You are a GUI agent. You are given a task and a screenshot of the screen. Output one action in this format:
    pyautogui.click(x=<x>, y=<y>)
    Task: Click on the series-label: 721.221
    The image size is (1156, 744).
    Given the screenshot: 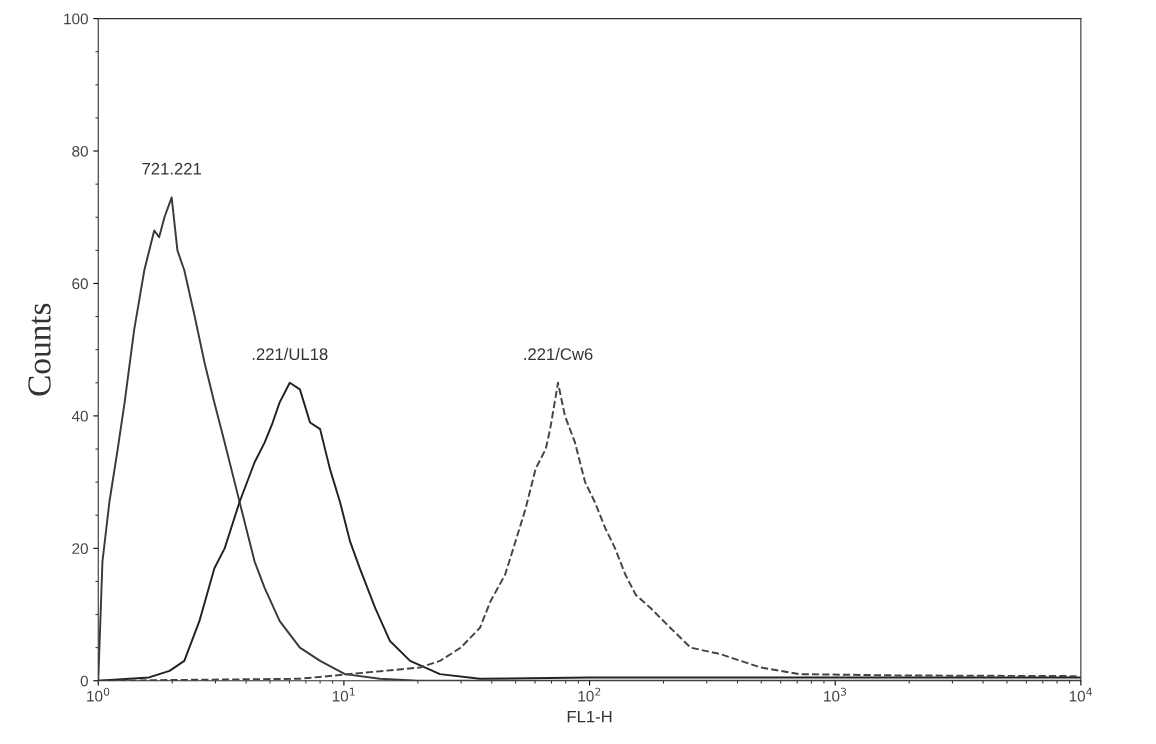 What is the action you would take?
    pyautogui.click(x=171, y=168)
    